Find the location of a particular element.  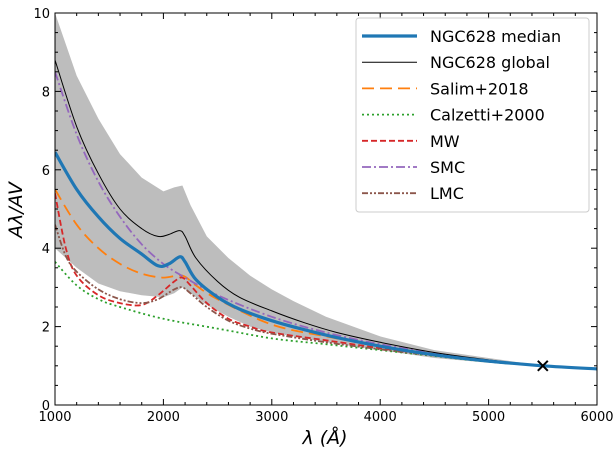

y-tick-label: 10 is located at coordinates (41, 14).